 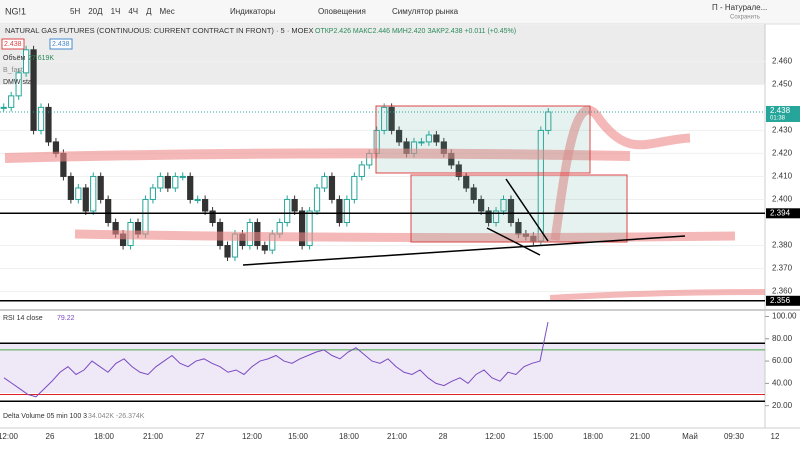 I want to click on interval: 5Н, so click(x=75, y=11).